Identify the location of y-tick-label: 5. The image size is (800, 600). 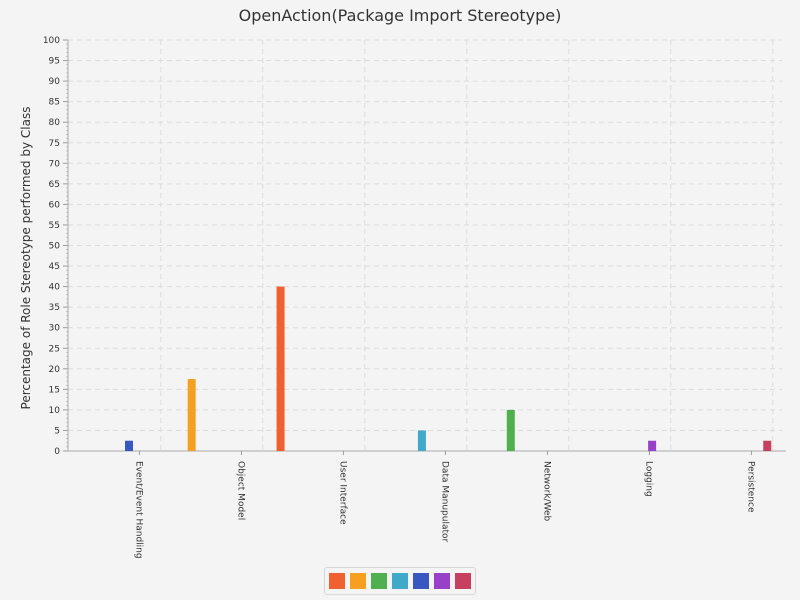
(57, 431).